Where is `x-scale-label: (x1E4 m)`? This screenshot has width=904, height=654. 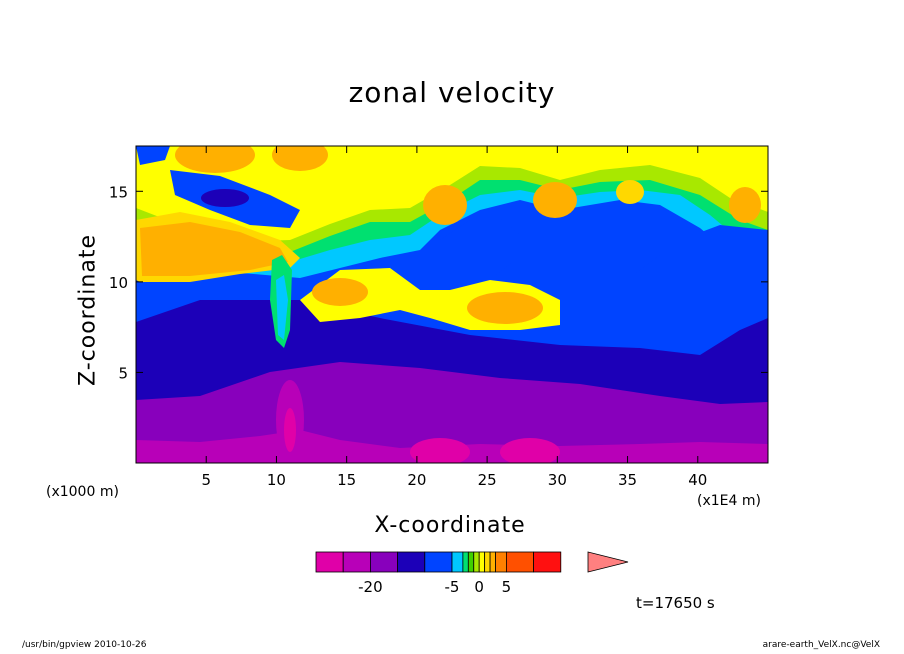 x-scale-label: (x1E4 m) is located at coordinates (729, 501).